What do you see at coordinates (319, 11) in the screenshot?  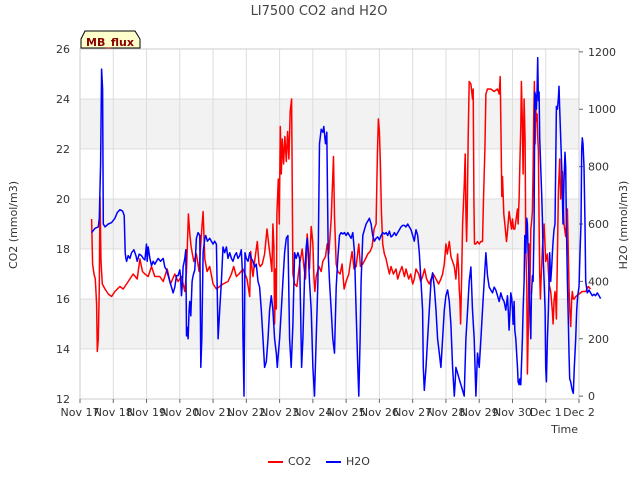 I see `chart-title: LI7500 CO2 and H2O` at bounding box center [319, 11].